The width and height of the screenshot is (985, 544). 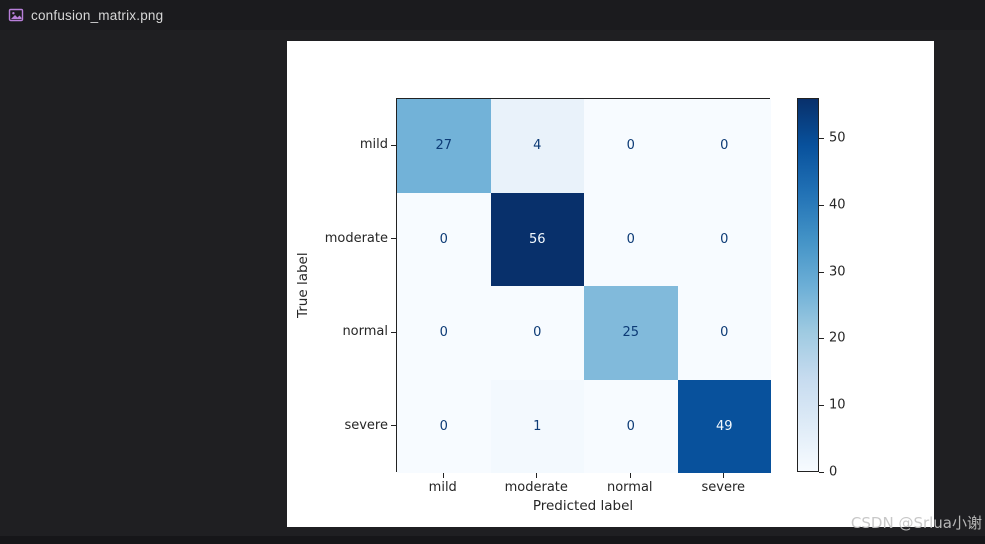 What do you see at coordinates (492, 540) in the screenshot?
I see `bottom-strip` at bounding box center [492, 540].